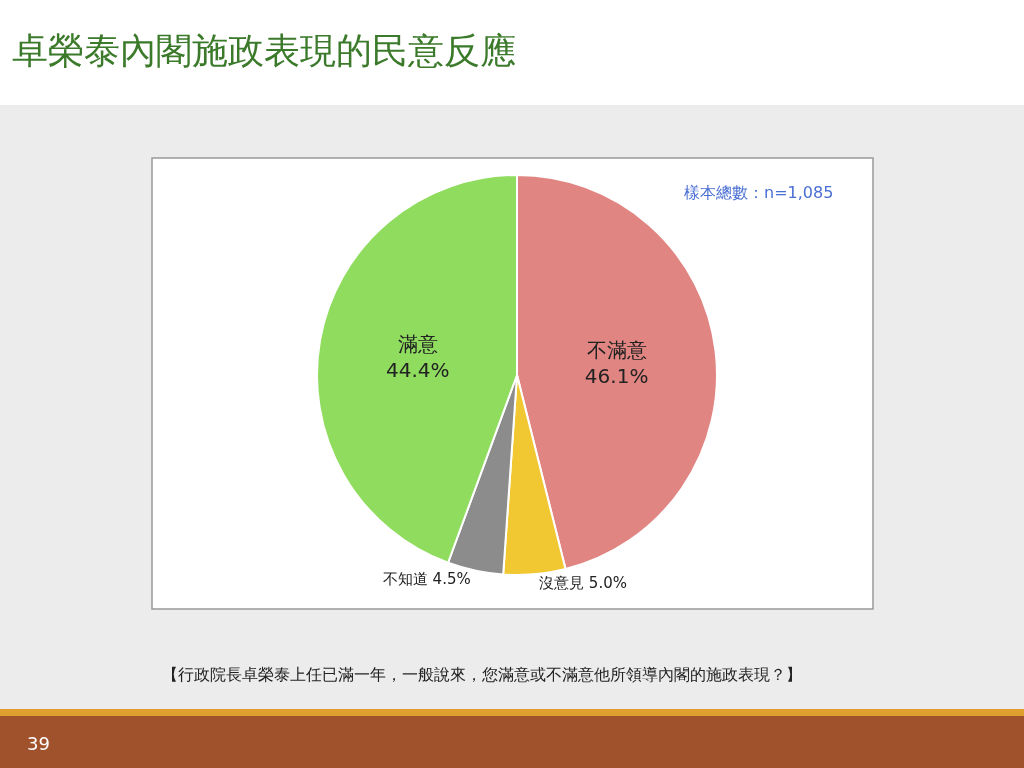 This screenshot has width=1024, height=768. What do you see at coordinates (417, 344) in the screenshot?
I see `slice-label: 滿意` at bounding box center [417, 344].